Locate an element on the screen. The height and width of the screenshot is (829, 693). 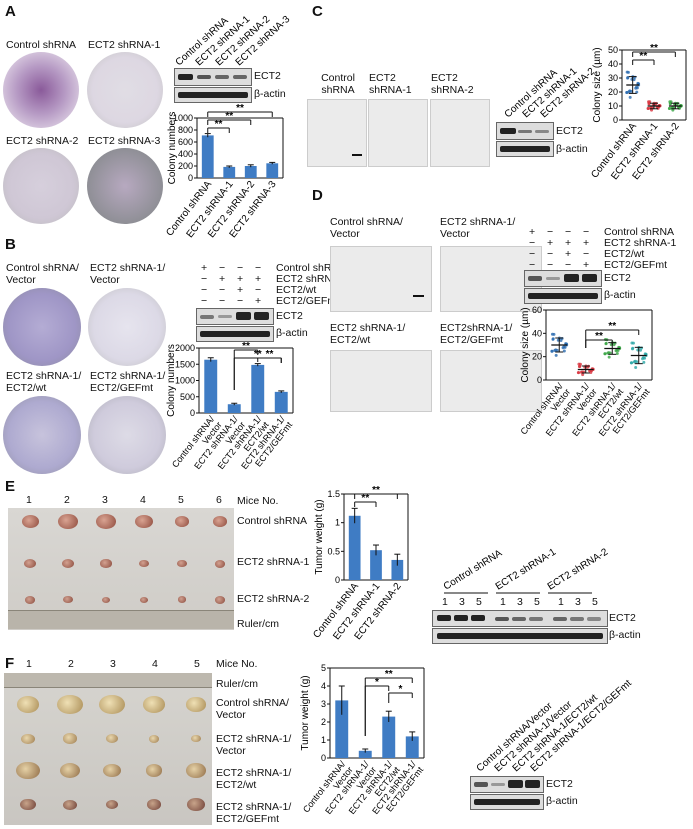
row-label: Control shRNA/ Vector is located at coordinates (252, 709).